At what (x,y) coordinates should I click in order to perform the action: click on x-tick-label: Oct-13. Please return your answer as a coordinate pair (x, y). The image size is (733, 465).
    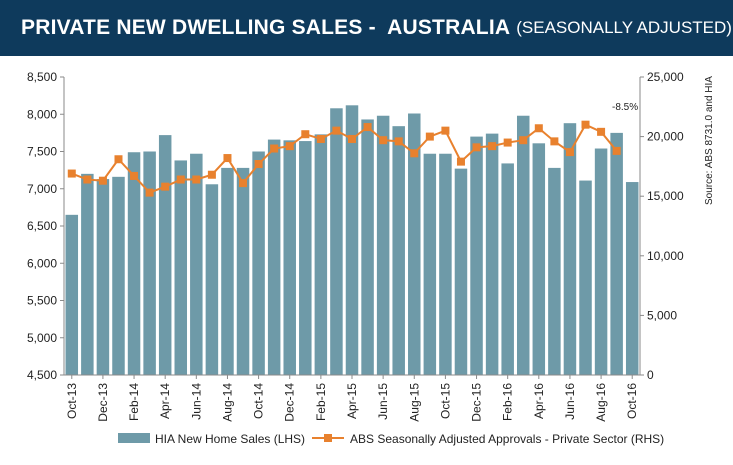
    Looking at the image, I should click on (72, 401).